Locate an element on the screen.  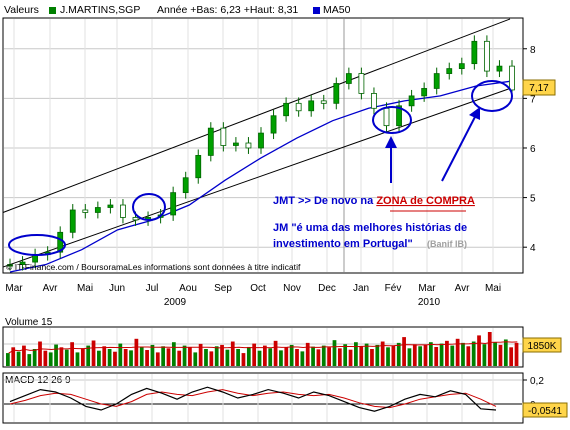
price-y-tick-label: 4 is located at coordinates (533, 248).